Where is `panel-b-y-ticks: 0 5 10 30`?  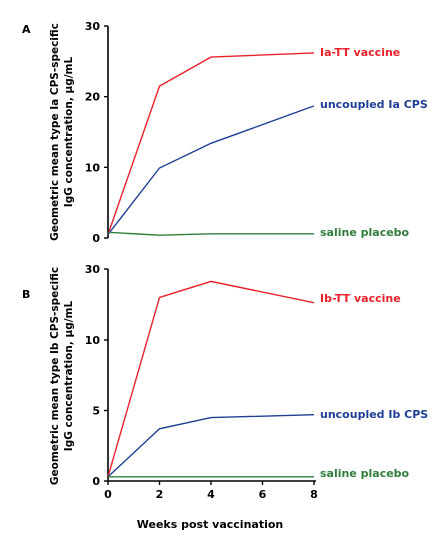 panel-b-y-ticks: 0 5 10 30 is located at coordinates (96, 375).